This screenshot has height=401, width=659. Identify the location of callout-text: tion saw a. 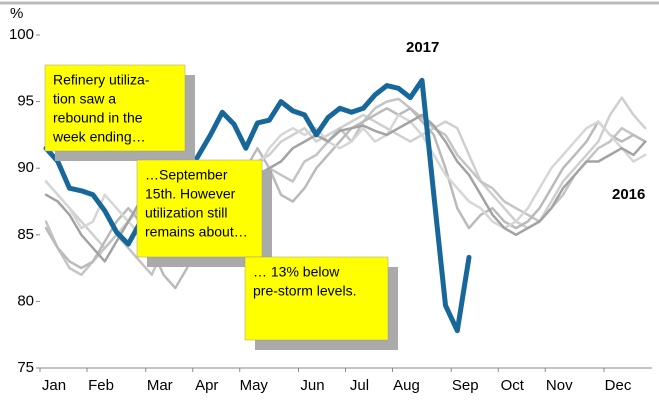
(84, 99).